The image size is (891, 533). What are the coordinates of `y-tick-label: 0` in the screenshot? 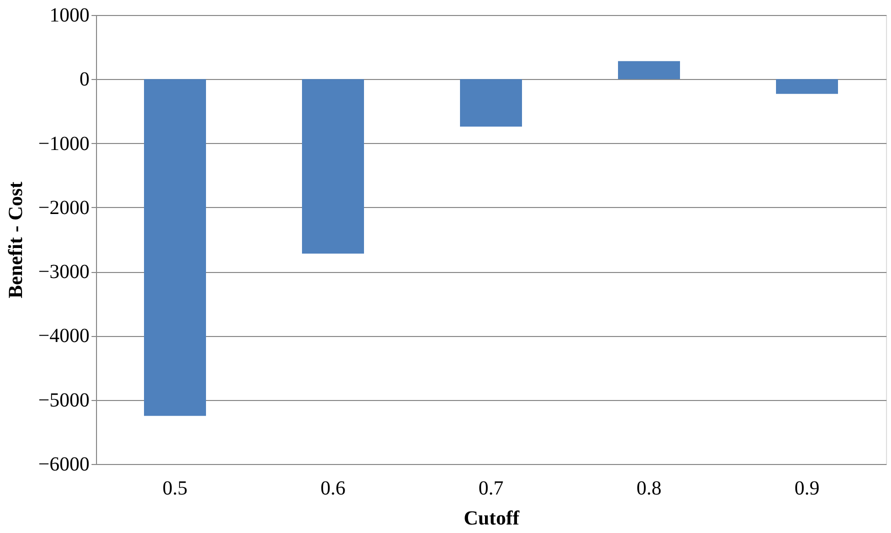 It's located at (85, 79).